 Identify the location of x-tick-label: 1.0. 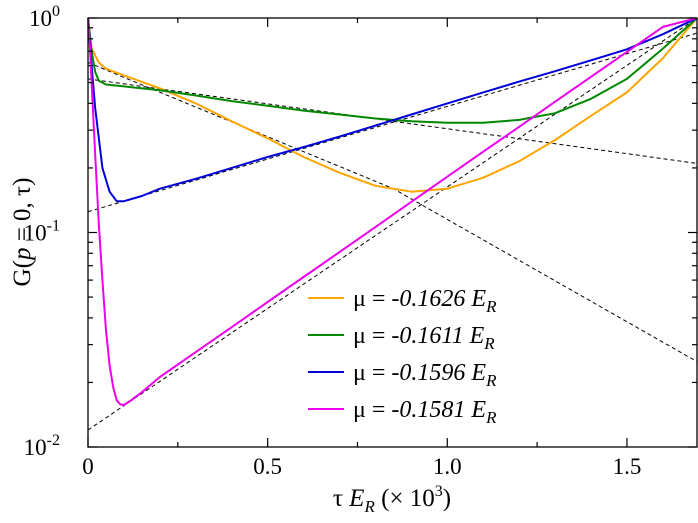
(447, 466).